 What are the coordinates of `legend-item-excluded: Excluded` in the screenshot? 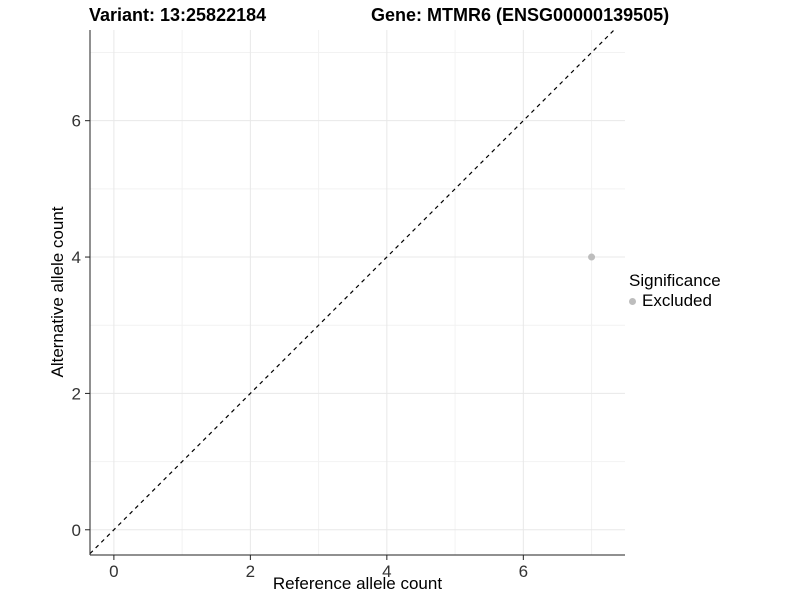 It's located at (675, 301).